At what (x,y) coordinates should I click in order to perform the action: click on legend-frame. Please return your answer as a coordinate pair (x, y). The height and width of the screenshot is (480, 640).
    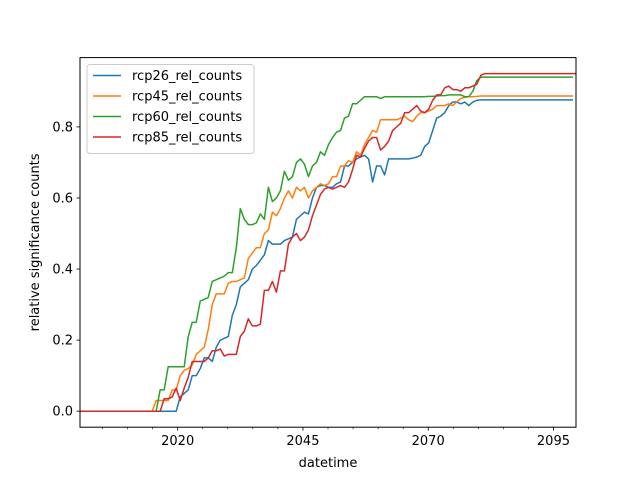
    Looking at the image, I should click on (170, 109).